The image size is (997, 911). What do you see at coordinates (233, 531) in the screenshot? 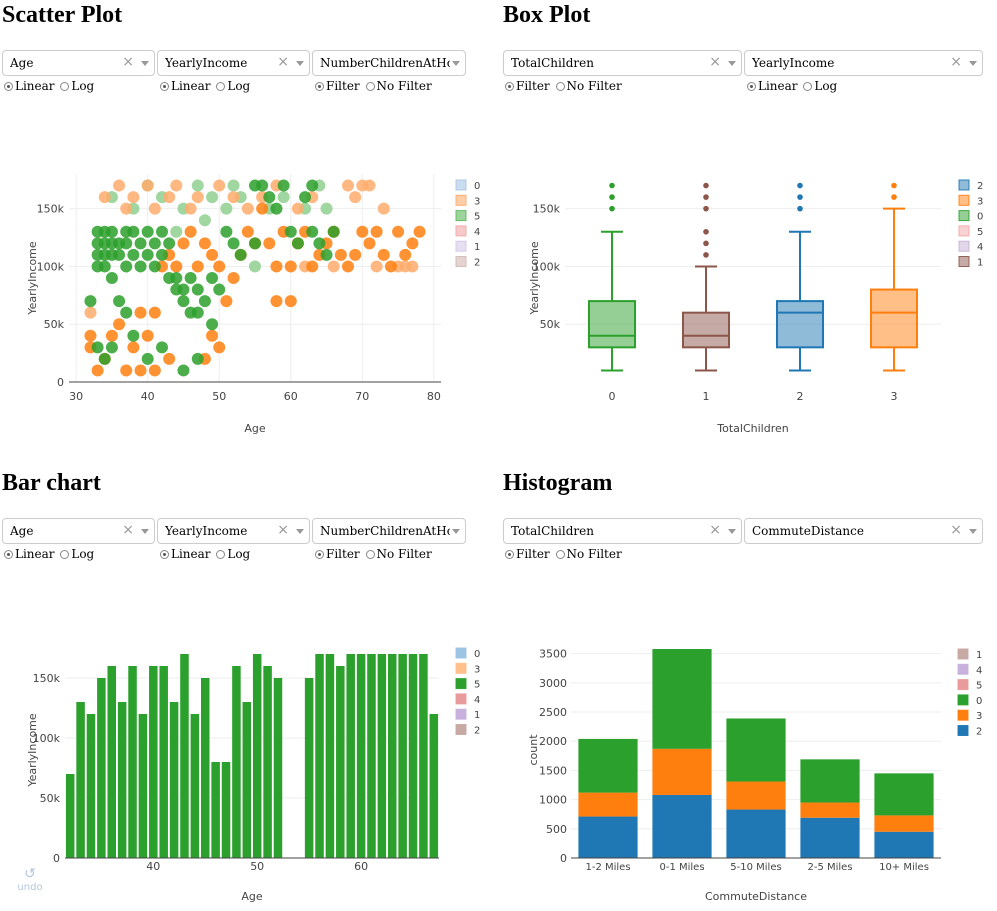
I see `bar-y-dropdown: YearlyIncome ×` at bounding box center [233, 531].